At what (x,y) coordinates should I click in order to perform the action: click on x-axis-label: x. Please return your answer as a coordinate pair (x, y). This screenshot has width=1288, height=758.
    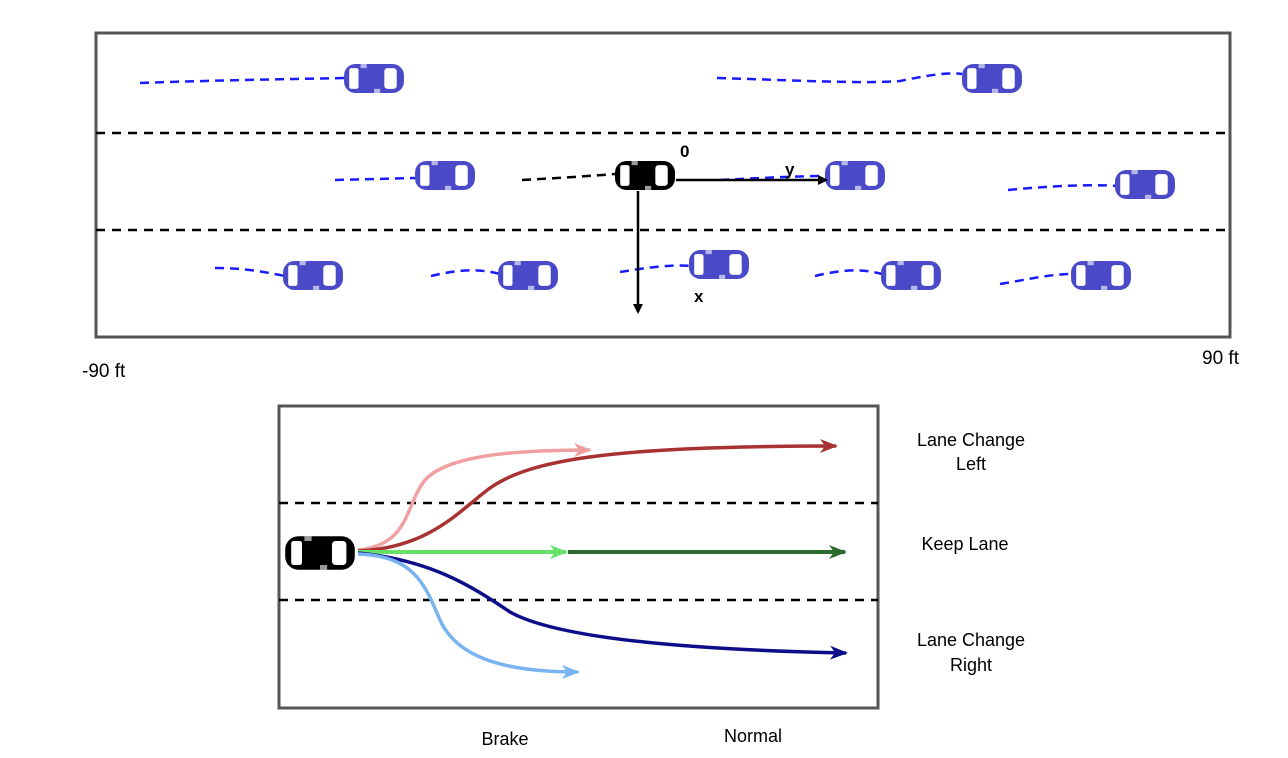
    Looking at the image, I should click on (699, 296).